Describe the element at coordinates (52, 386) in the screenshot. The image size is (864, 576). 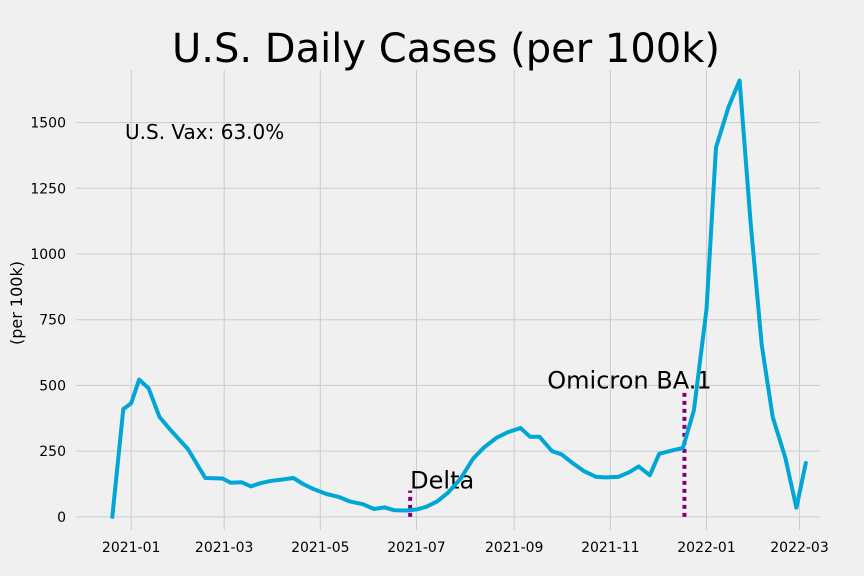
I see `y-tick-label: 500` at that location.